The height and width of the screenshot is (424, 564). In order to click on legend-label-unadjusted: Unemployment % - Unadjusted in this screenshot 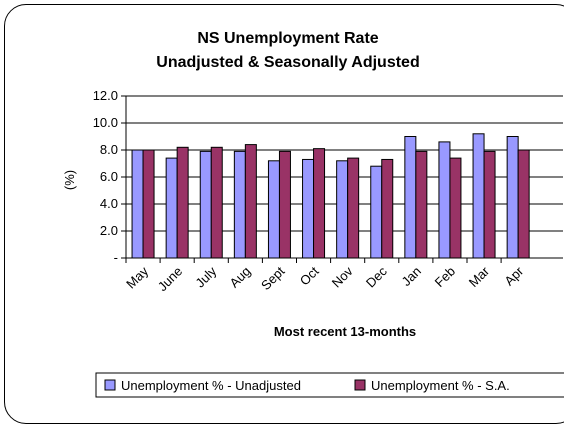, I will do `click(211, 385)`.